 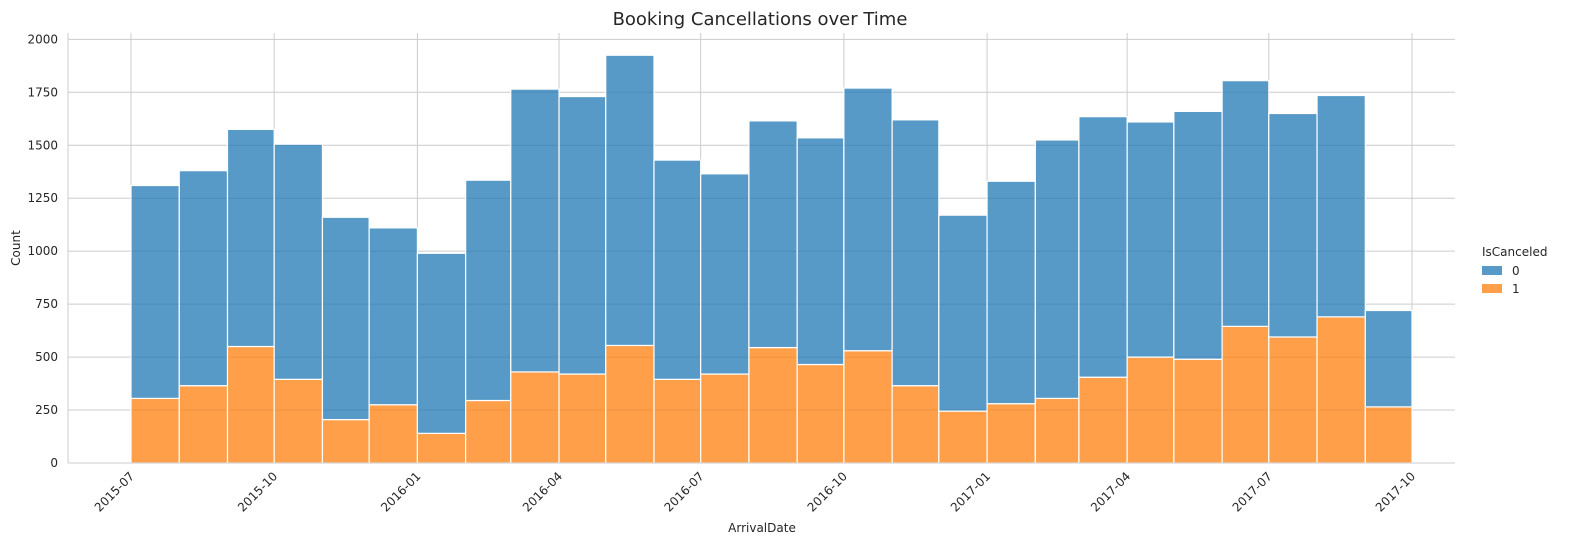 What do you see at coordinates (42, 39) in the screenshot?
I see `y-tick-label: 2000` at bounding box center [42, 39].